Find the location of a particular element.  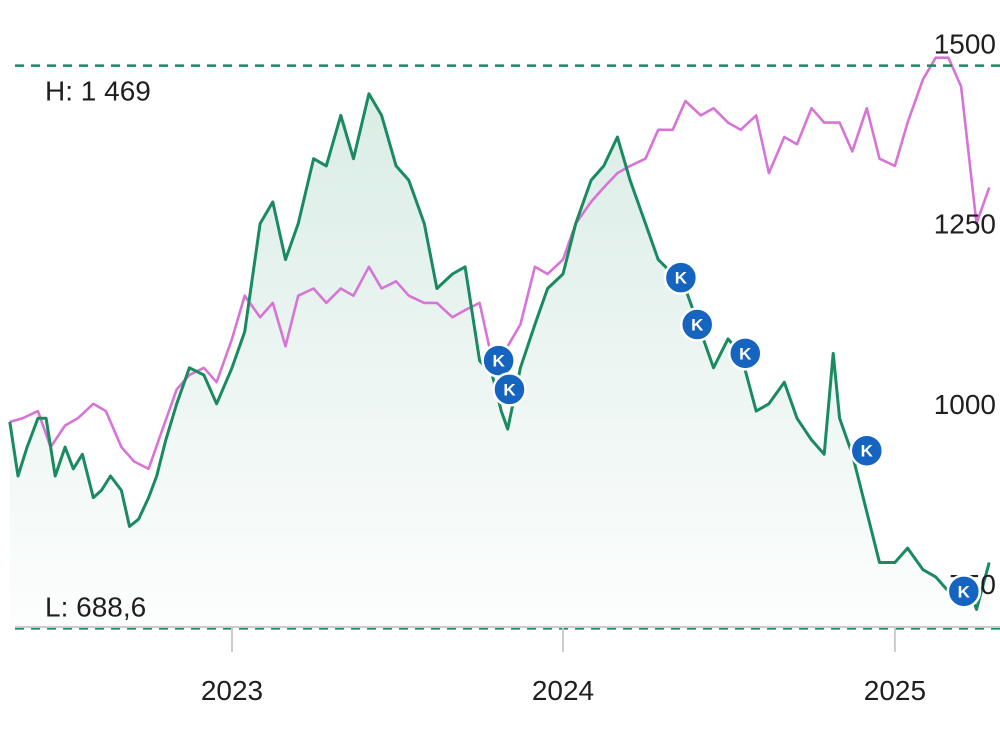

low-label: L: 688,6 is located at coordinates (95, 606).